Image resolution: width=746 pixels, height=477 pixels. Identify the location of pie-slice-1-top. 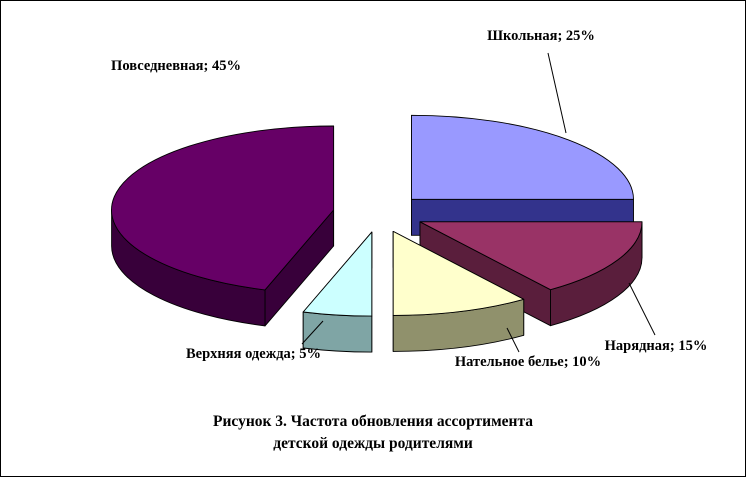
(531, 256).